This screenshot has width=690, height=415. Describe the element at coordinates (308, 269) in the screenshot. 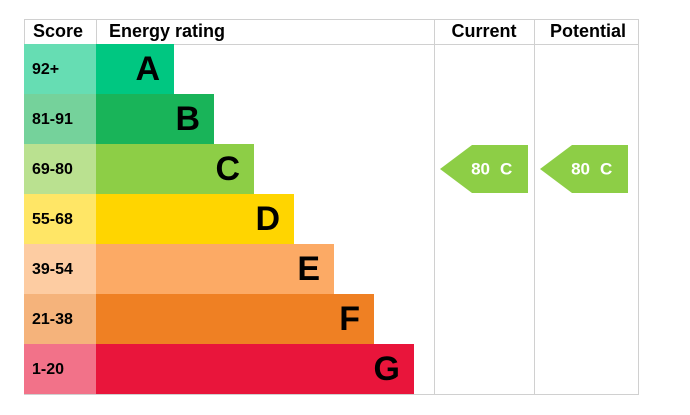

I see `rating-letter: E` at that location.